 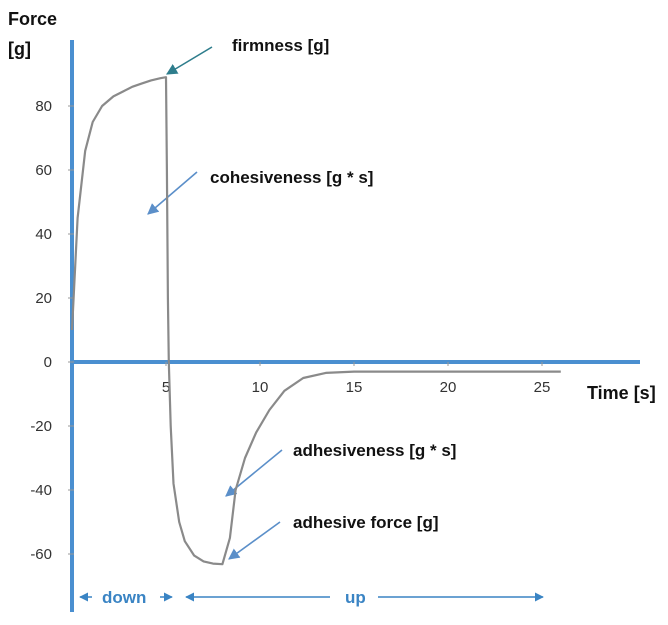 What do you see at coordinates (366, 522) in the screenshot?
I see `annotation-adhesive-force-label: adhesive force [g]` at bounding box center [366, 522].